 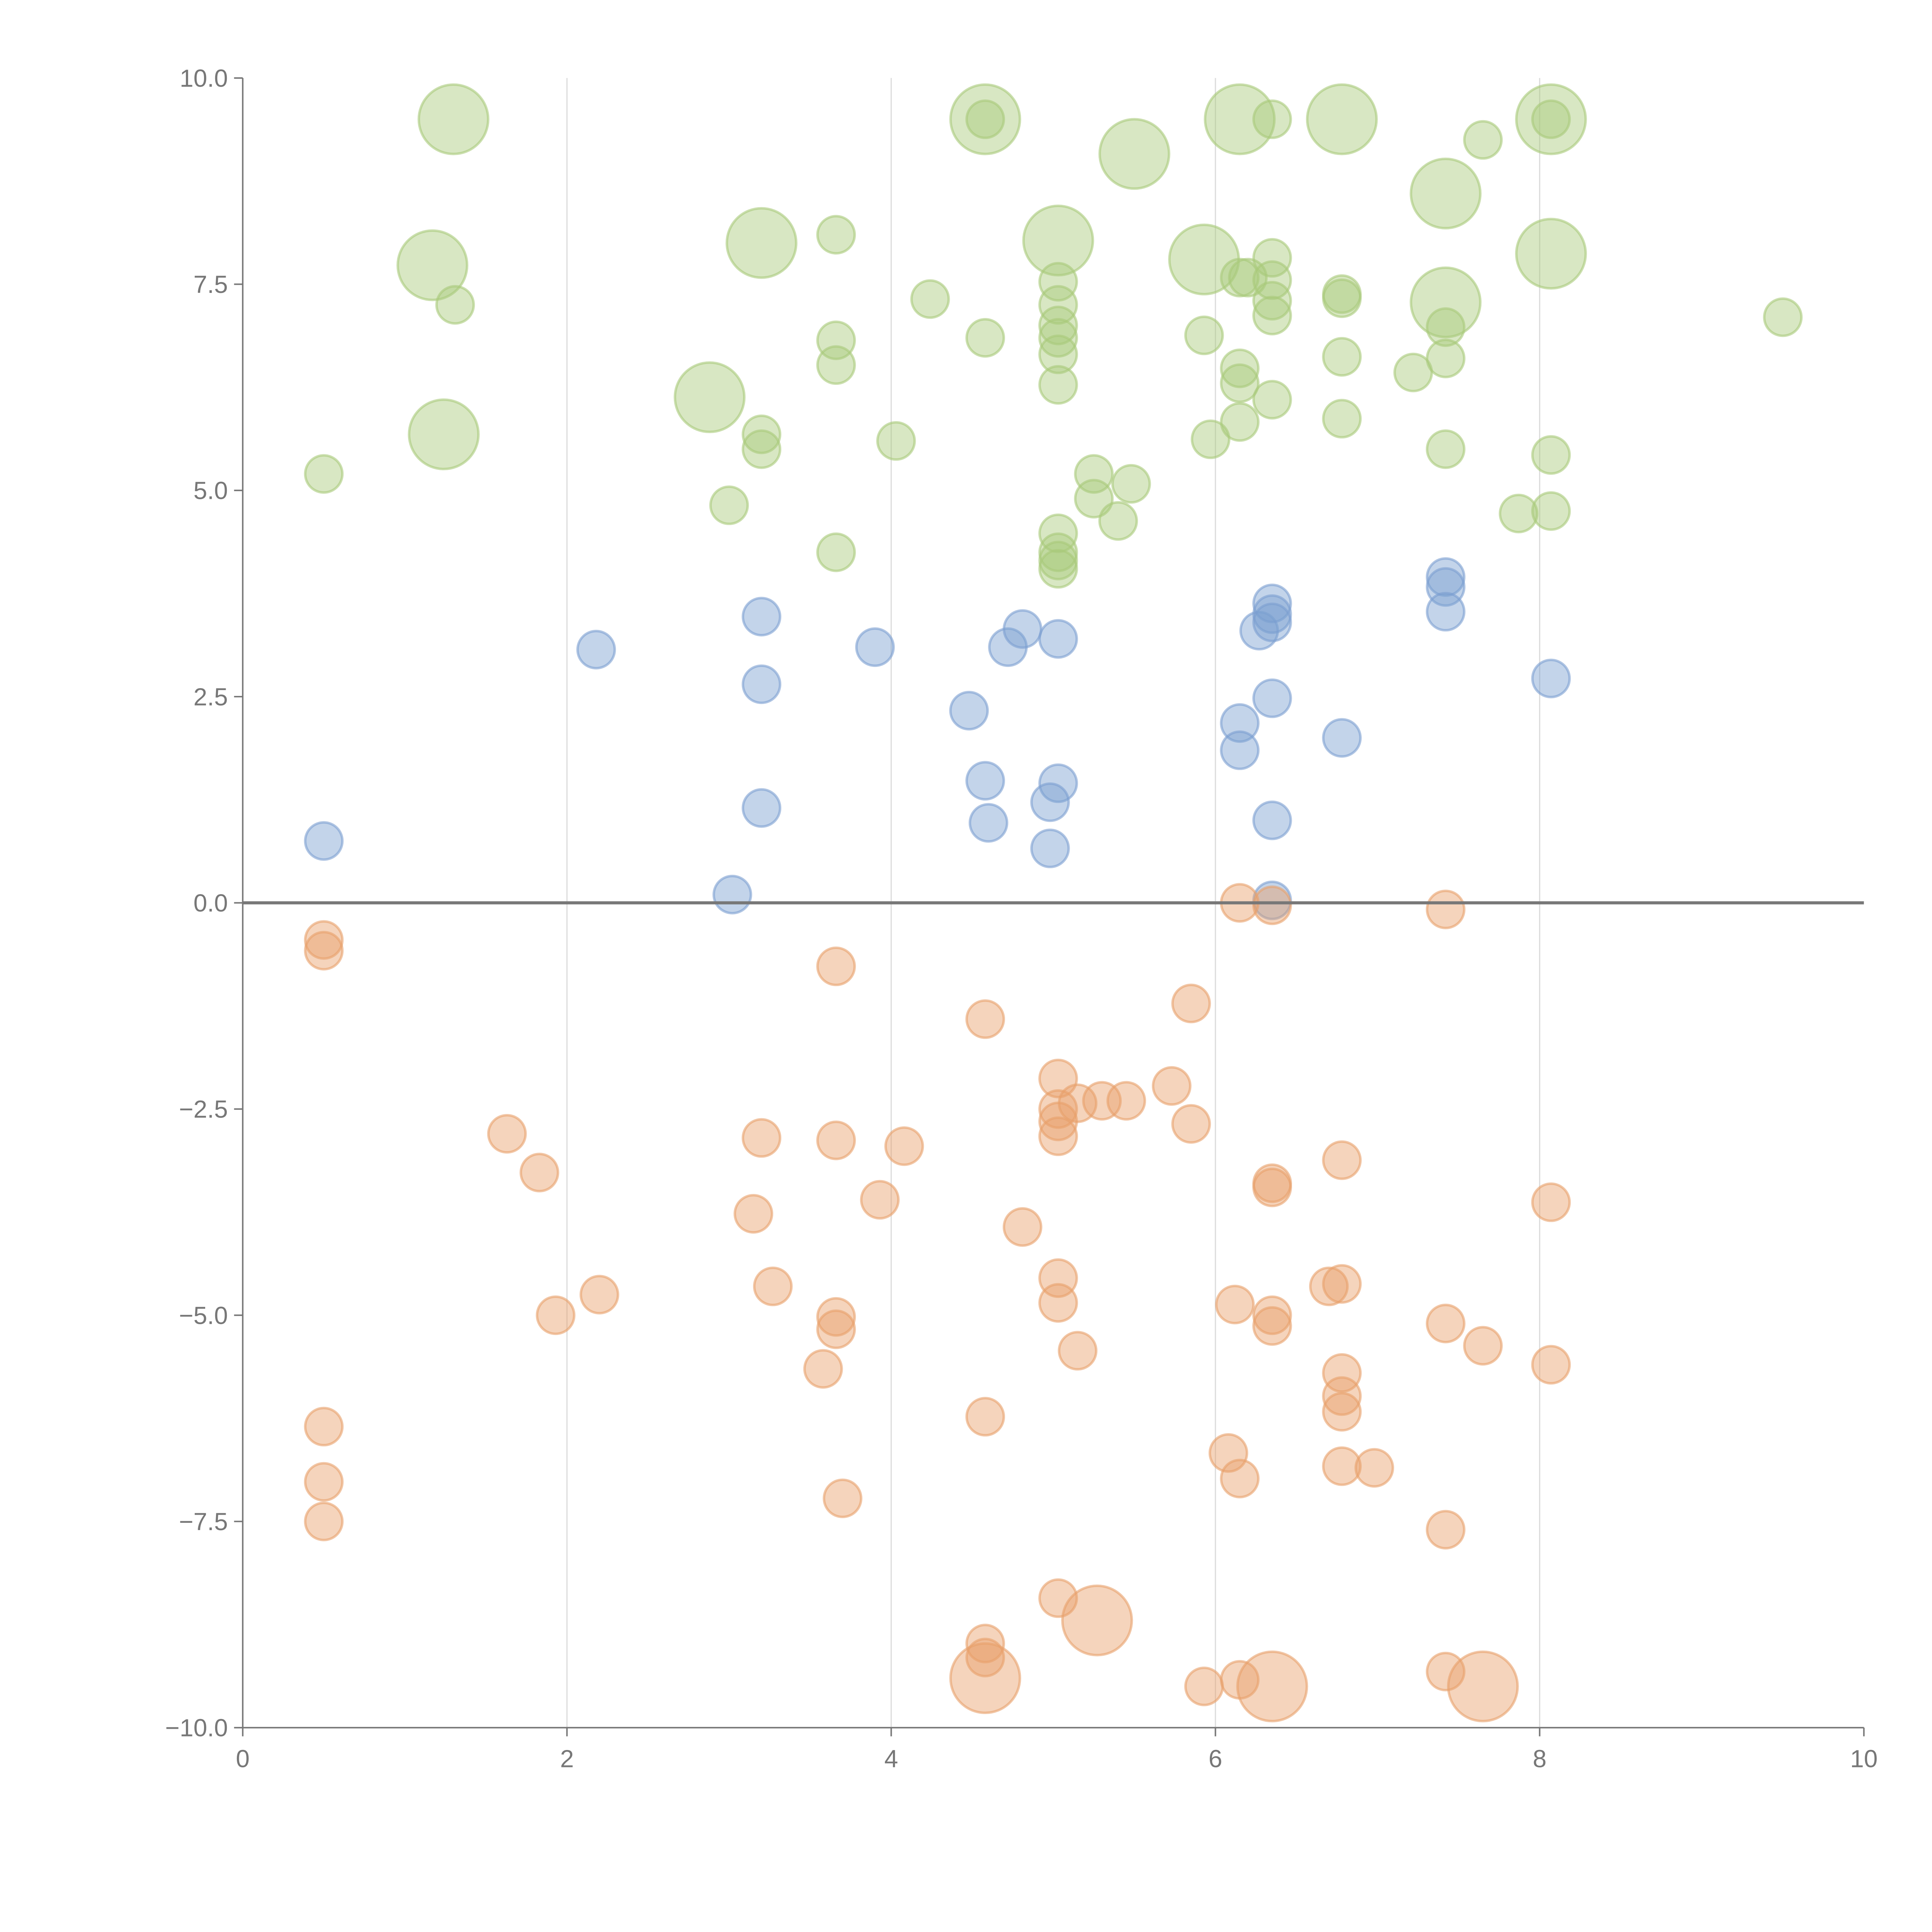 I want to click on x-tick-label: 10, so click(x=1864, y=1759).